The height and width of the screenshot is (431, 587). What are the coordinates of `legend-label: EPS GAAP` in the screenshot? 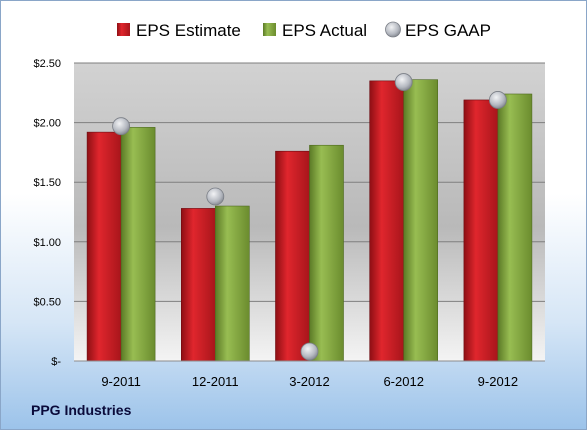 It's located at (448, 30).